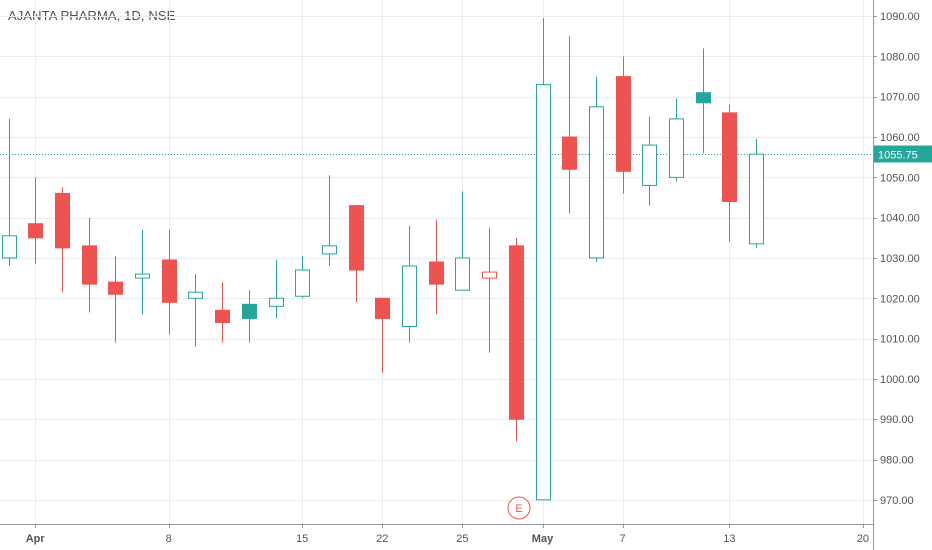 The image size is (932, 550). What do you see at coordinates (897, 501) in the screenshot?
I see `y-tick-label: 970.00` at bounding box center [897, 501].